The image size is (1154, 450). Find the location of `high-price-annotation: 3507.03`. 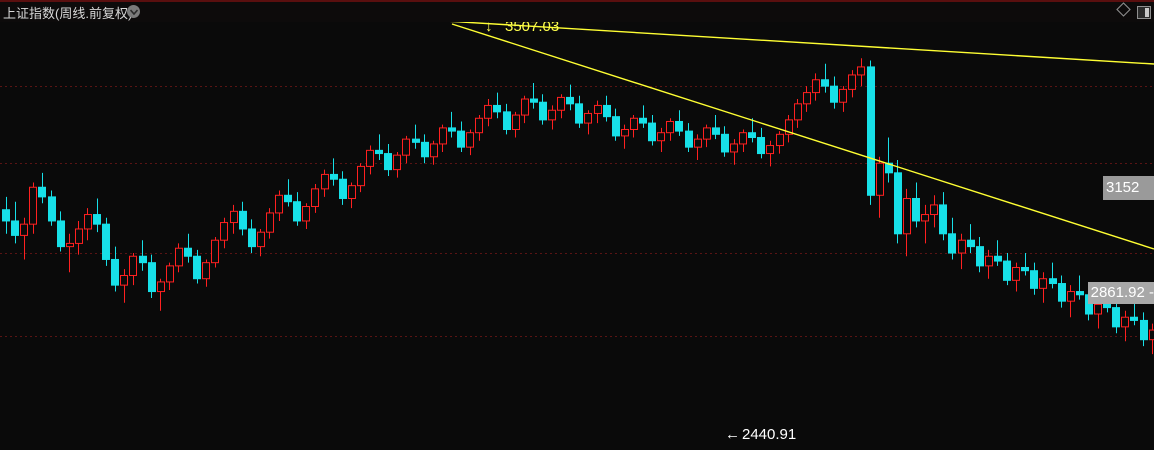

high-price-annotation: 3507.03 is located at coordinates (532, 26).